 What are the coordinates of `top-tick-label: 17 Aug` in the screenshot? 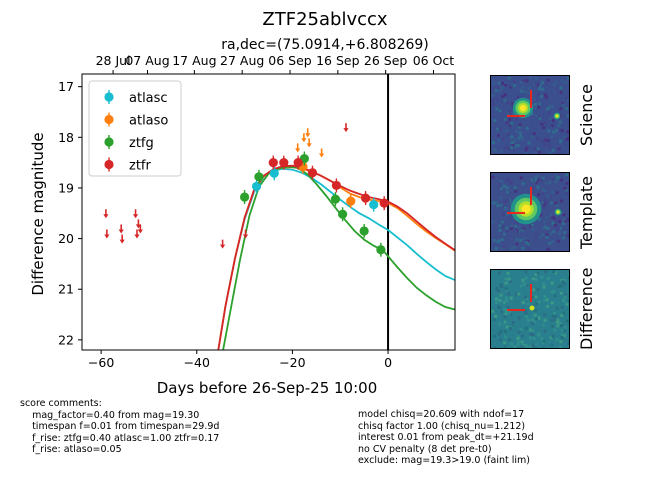 It's located at (194, 60).